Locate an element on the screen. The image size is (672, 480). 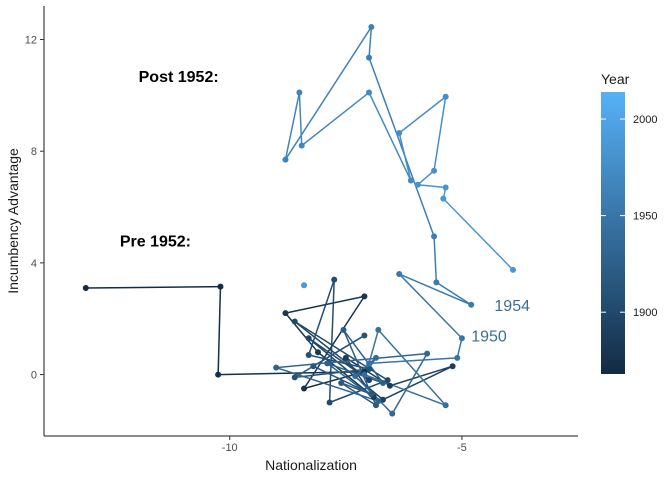
legend-tick-label: 1900 is located at coordinates (645, 313).